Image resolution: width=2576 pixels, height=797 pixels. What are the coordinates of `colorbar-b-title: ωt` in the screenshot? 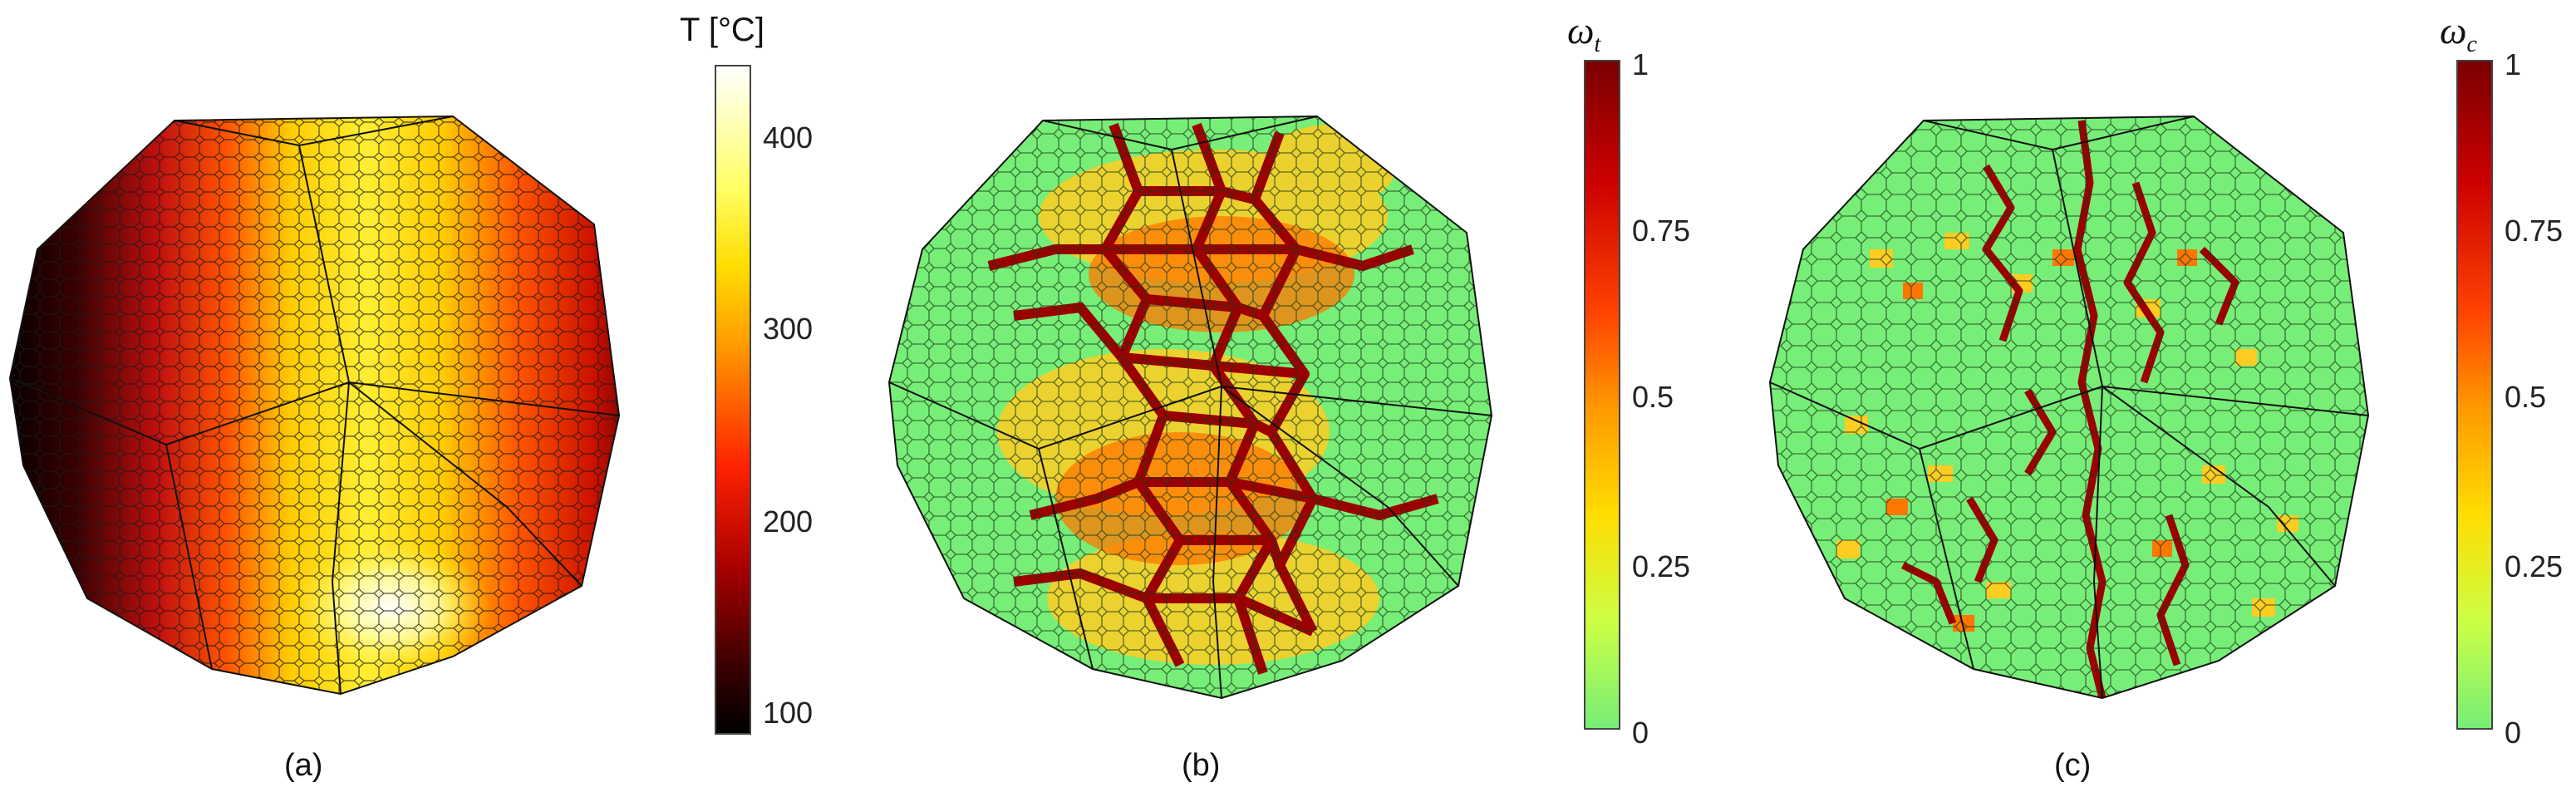 It's located at (1584, 33).